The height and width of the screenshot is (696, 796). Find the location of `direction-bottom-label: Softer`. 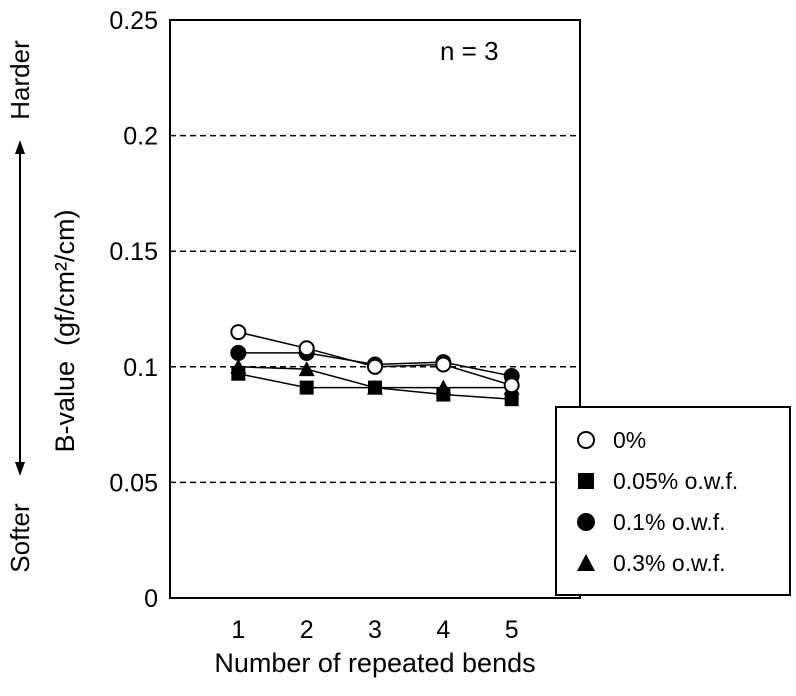

direction-bottom-label: Softer is located at coordinates (20, 538).